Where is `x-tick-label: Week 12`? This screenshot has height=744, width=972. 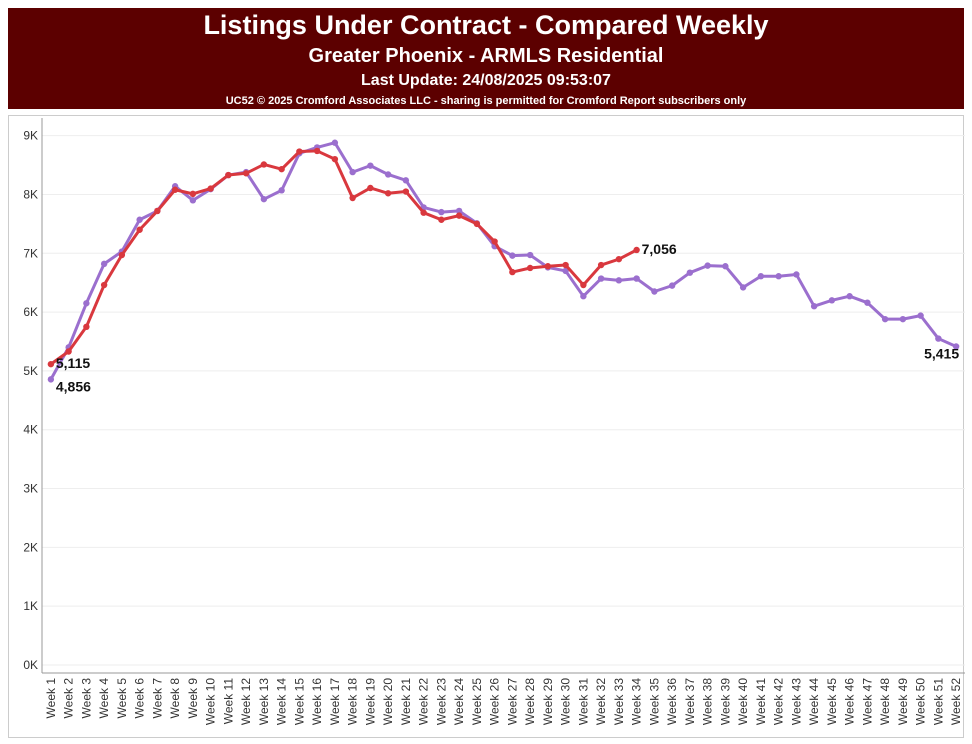 x-tick-label: Week 12 is located at coordinates (246, 701).